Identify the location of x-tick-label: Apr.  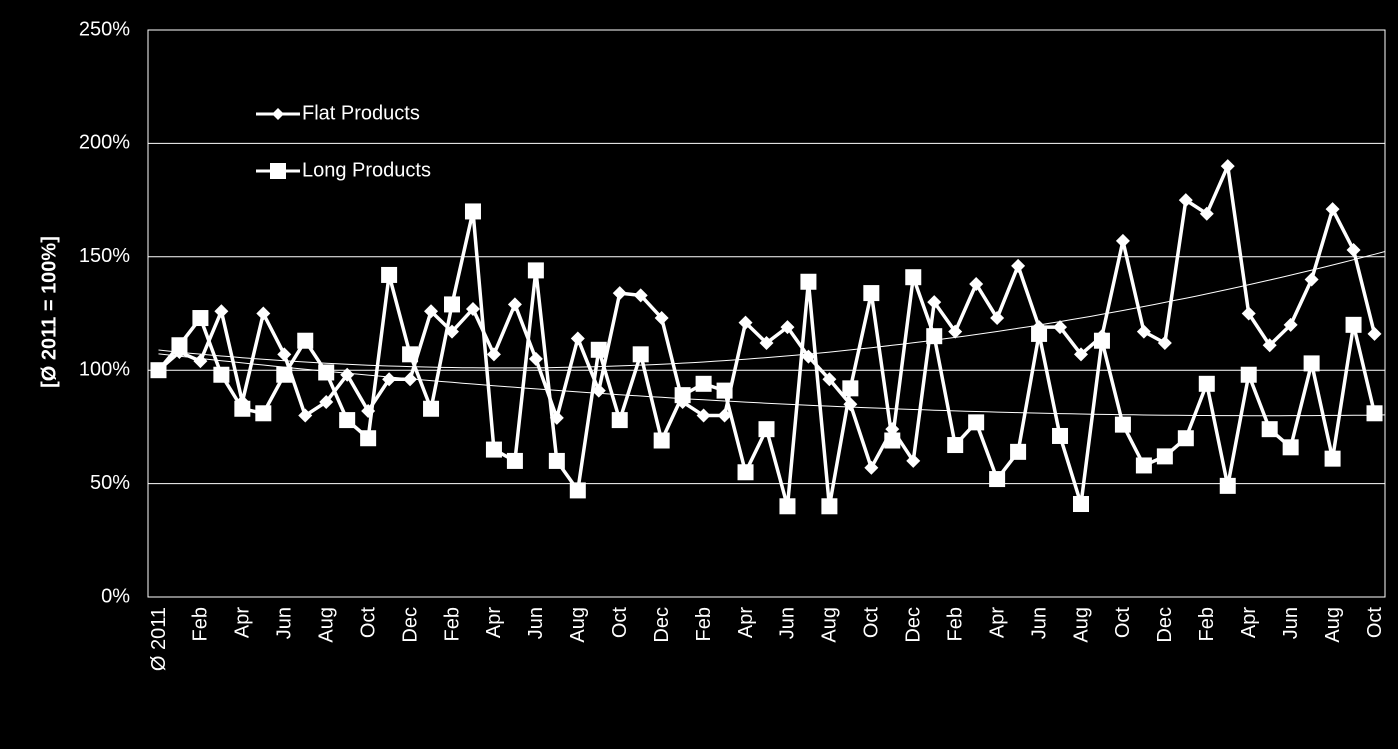
(243, 622).